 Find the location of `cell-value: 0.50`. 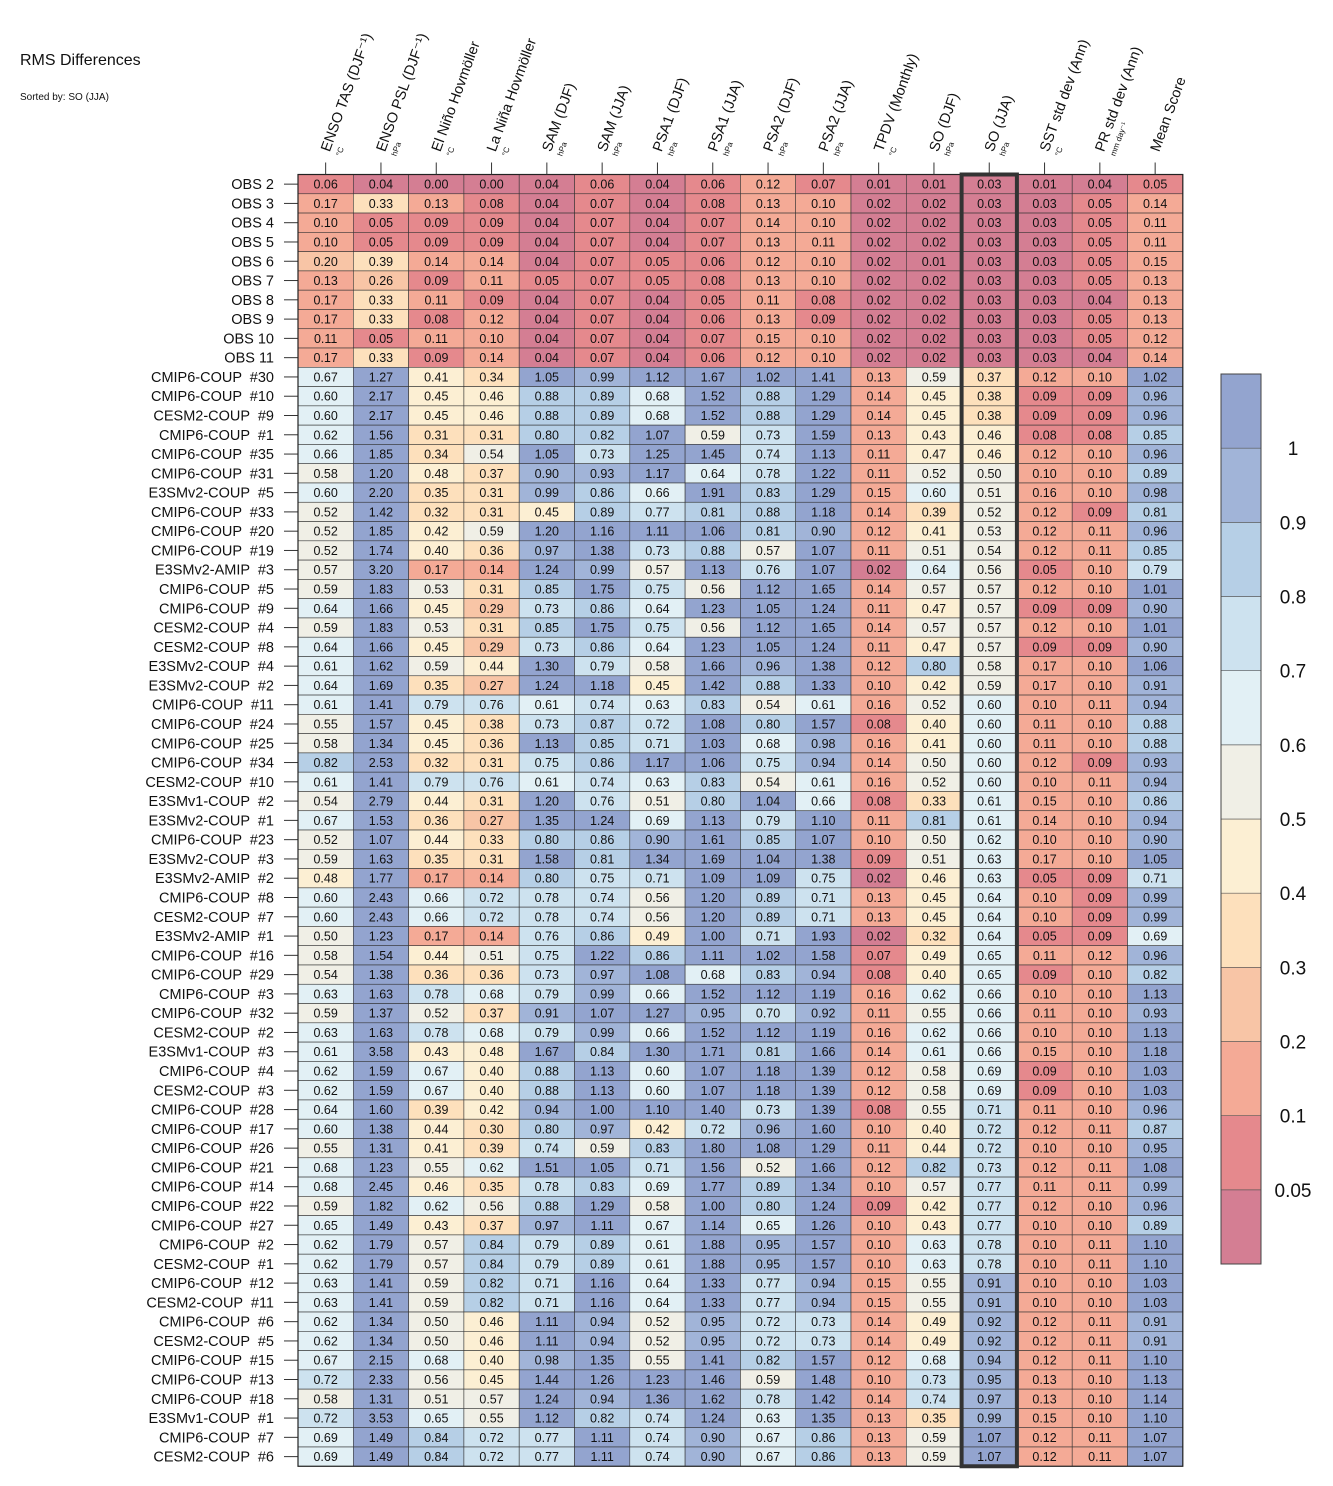

cell-value: 0.50 is located at coordinates (325, 937).